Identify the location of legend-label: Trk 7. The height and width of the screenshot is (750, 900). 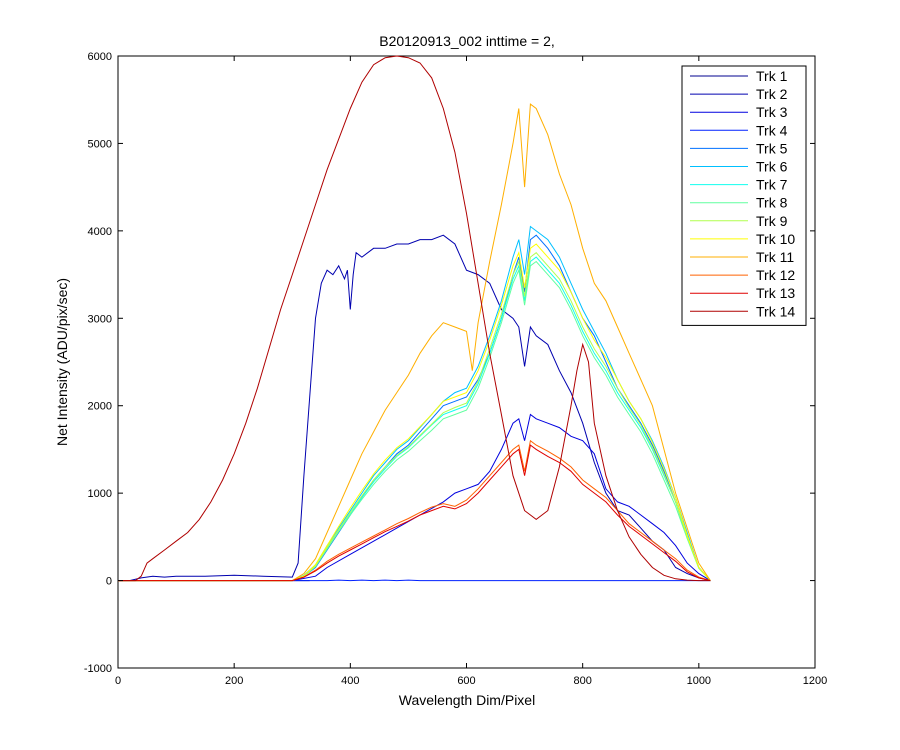
(772, 185).